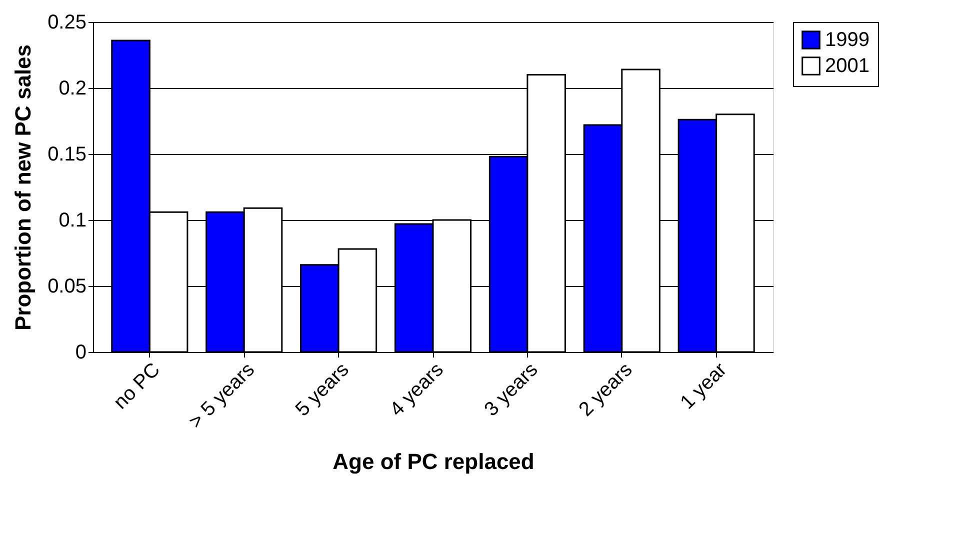  What do you see at coordinates (72, 89) in the screenshot?
I see `y-tick-label: 0.2` at bounding box center [72, 89].